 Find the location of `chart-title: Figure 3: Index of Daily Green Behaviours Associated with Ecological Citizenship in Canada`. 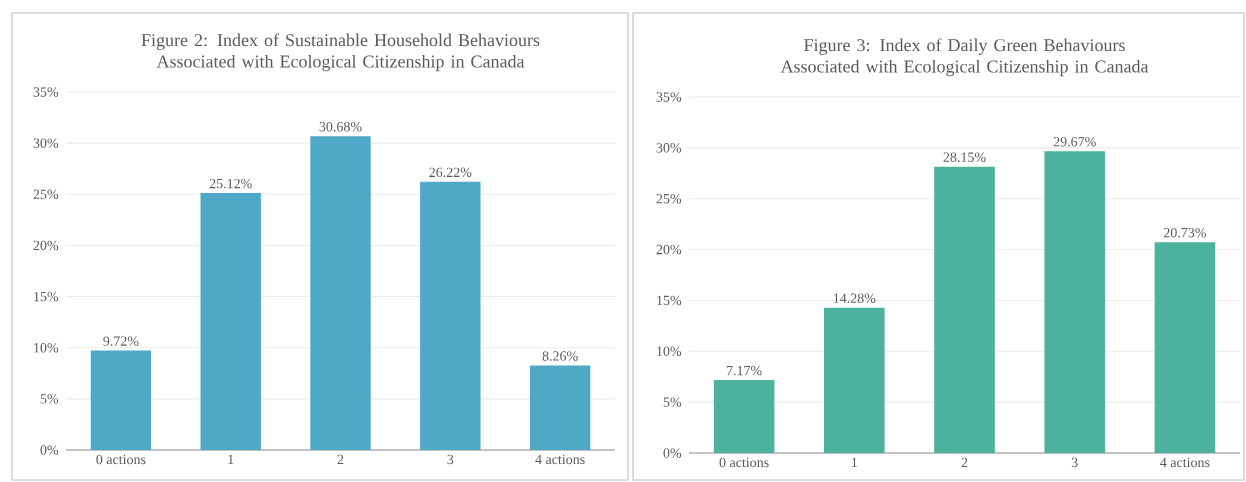

chart-title: Figure 3: Index of Daily Green Behaviours Associated with Ecological Citizenship in Canada is located at coordinates (964, 57).